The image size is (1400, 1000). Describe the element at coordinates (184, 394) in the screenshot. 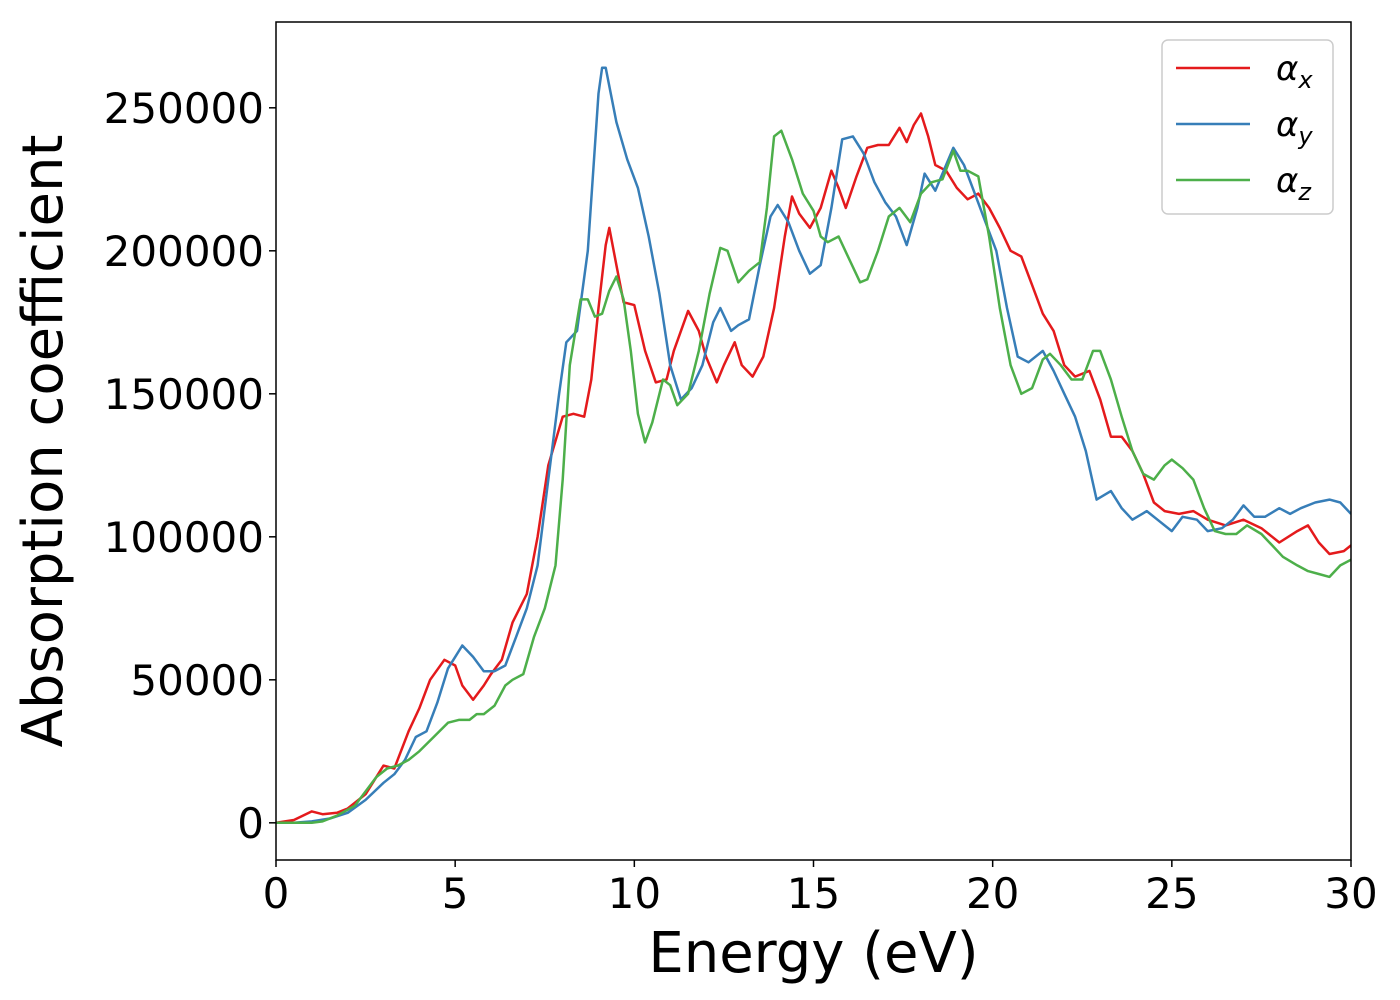

I see `y-tick-label: 150000` at that location.